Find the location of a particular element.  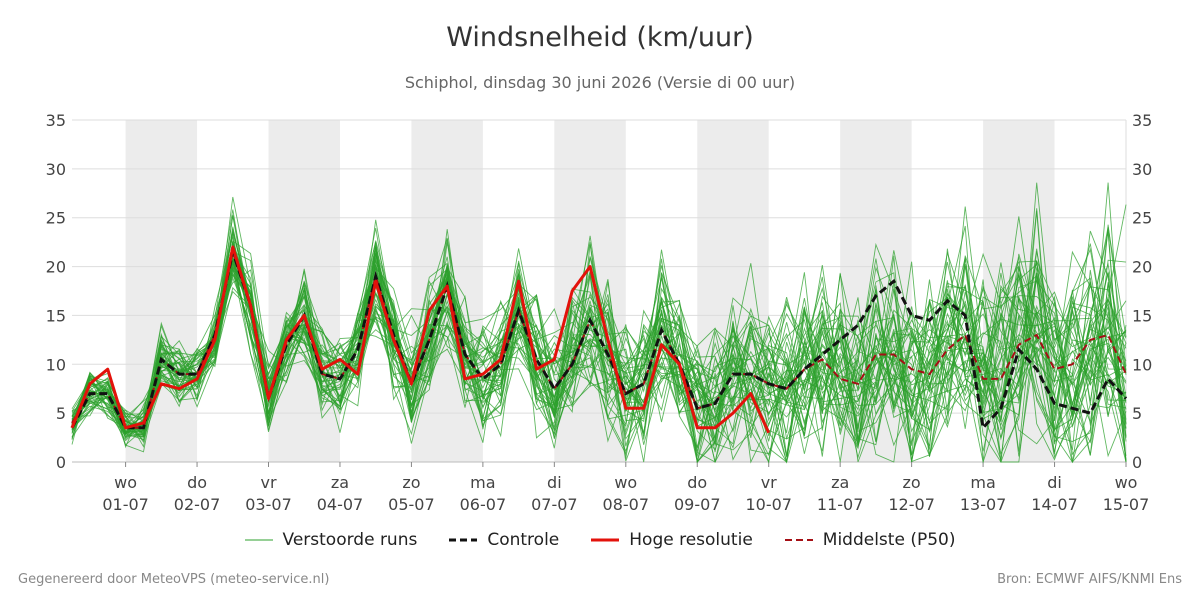

y-tick-label-right: 5 is located at coordinates (1137, 413).